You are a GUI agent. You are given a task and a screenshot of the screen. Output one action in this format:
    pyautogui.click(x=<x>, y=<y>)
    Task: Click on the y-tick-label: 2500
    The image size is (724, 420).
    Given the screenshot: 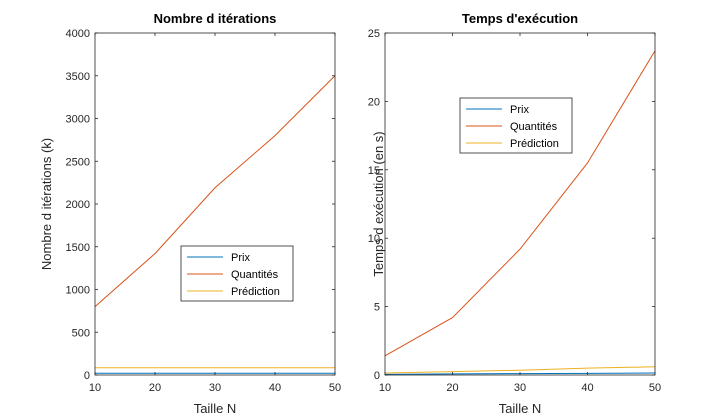 What is the action you would take?
    pyautogui.click(x=78, y=162)
    